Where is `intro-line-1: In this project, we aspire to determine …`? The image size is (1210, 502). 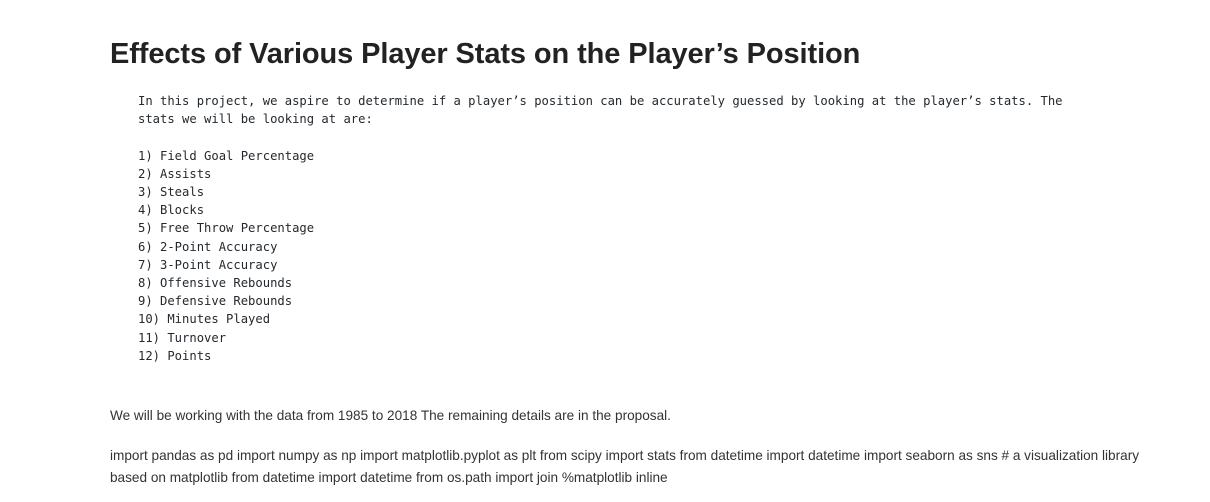 intro-line-1: In this project, we aspire to determine … is located at coordinates (600, 101).